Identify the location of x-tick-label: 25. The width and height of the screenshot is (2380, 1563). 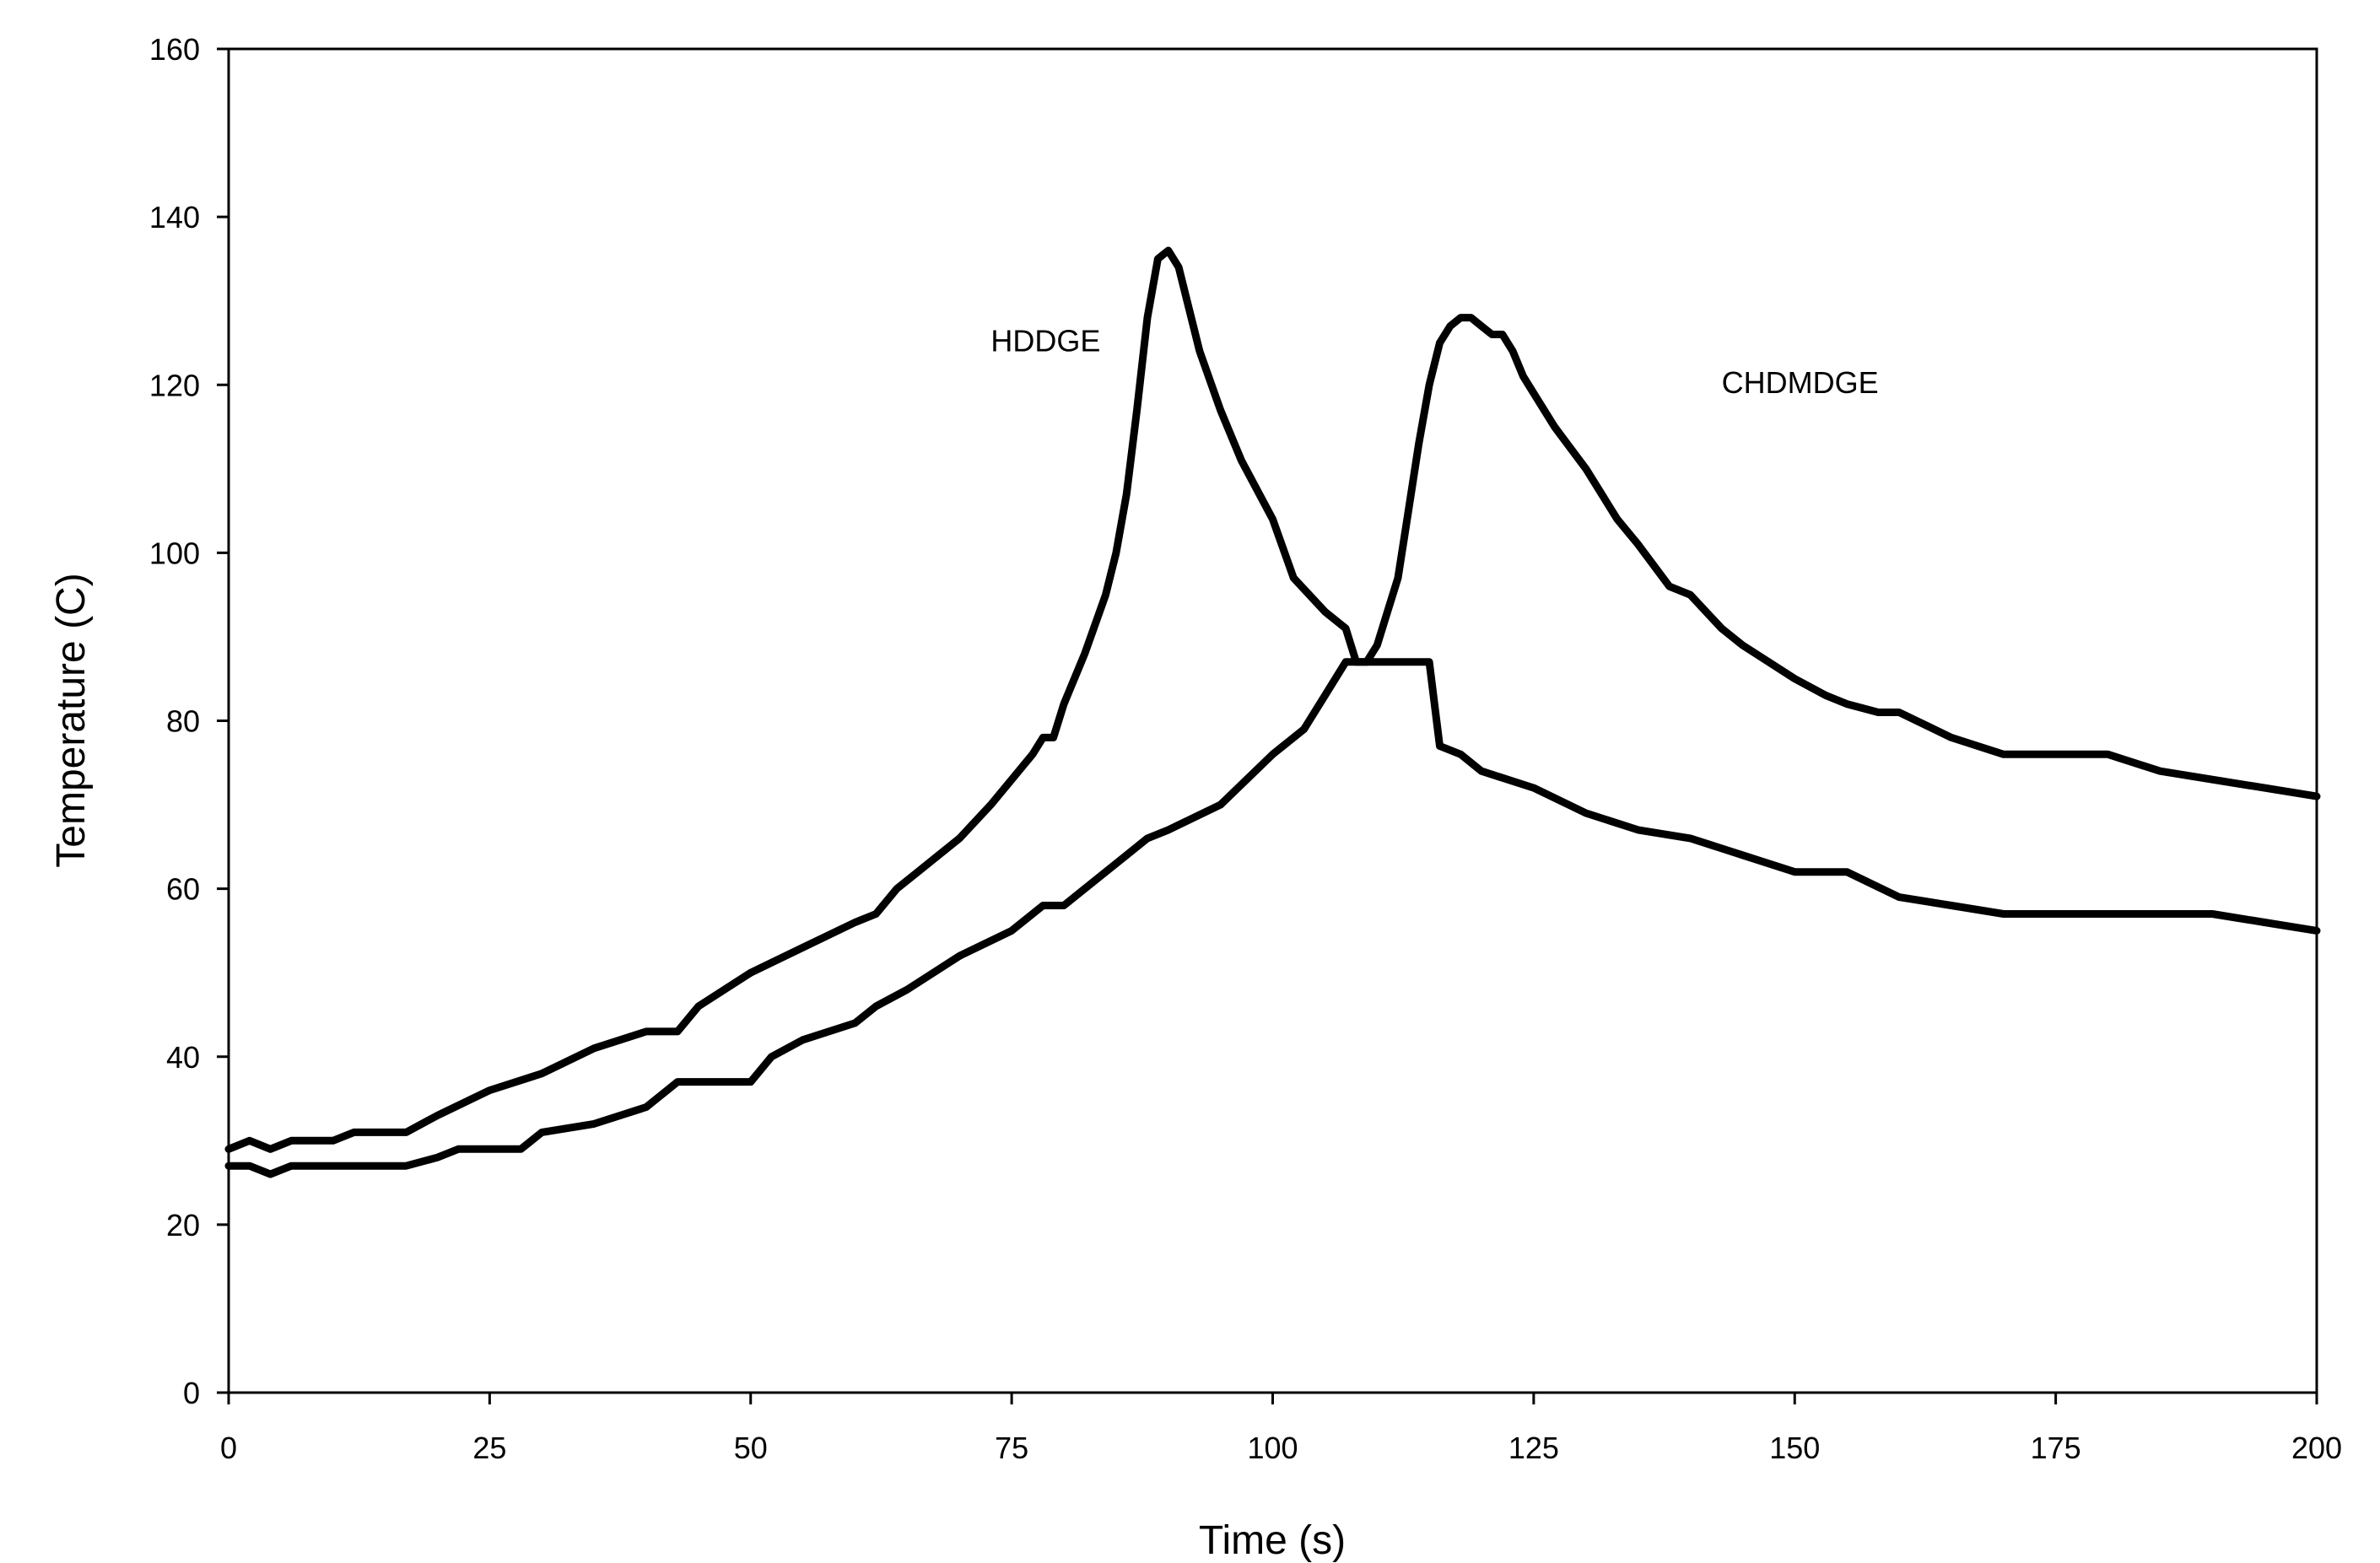
(489, 1448).